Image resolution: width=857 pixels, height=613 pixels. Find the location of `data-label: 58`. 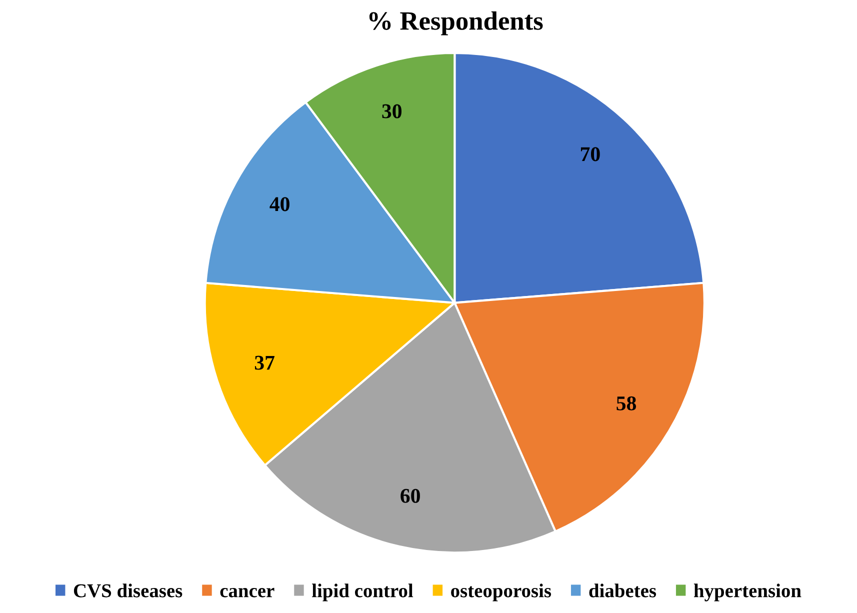

data-label: 58 is located at coordinates (626, 403).